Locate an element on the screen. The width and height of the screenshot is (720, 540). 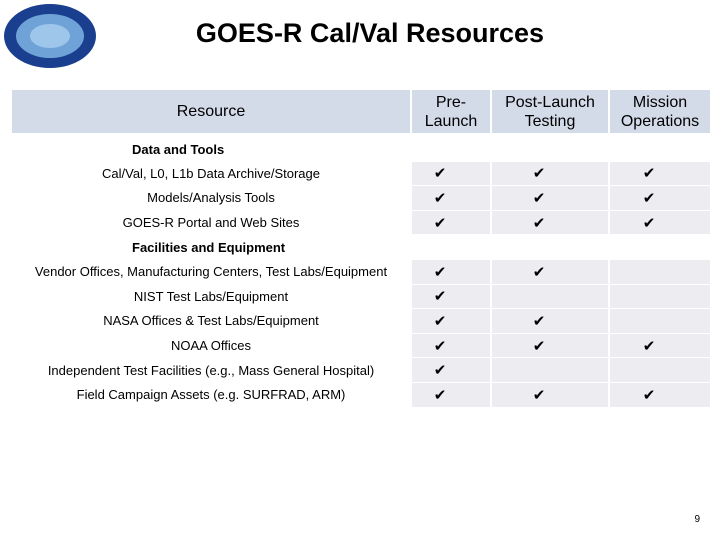
table-row: Models/Analysis Tools ✔ ✔ ✔ is located at coordinates (361, 198).